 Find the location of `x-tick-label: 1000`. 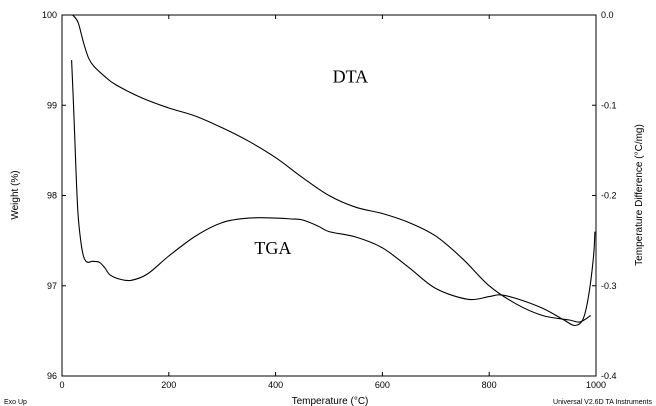

x-tick-label: 1000 is located at coordinates (596, 385).